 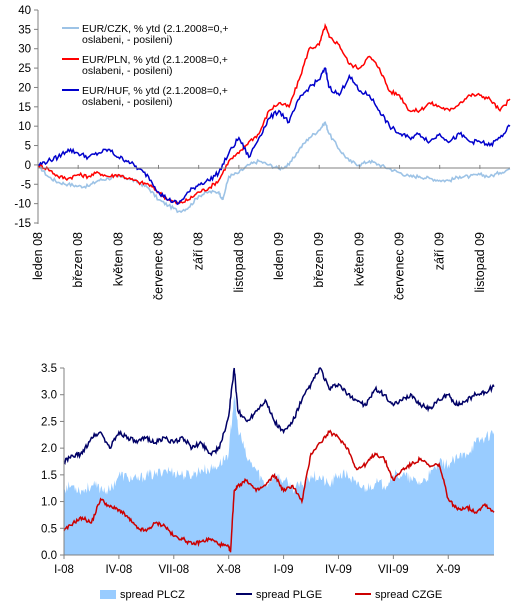 What do you see at coordinates (49, 529) in the screenshot?
I see `chart2-y-tick-label: 0.5` at bounding box center [49, 529].